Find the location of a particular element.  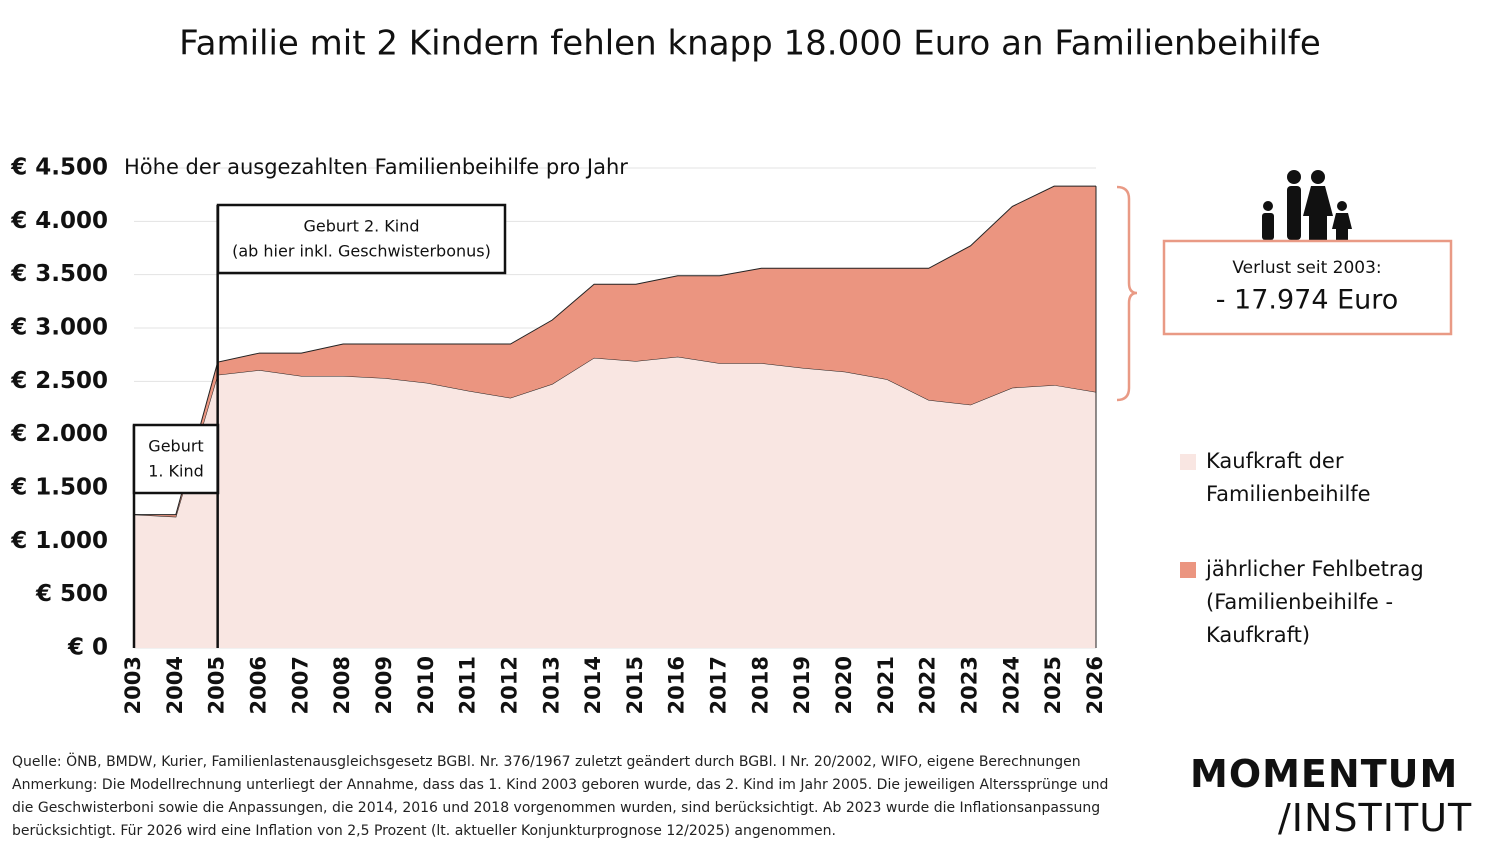

y-tick-label: € 4.000 is located at coordinates (59, 221).